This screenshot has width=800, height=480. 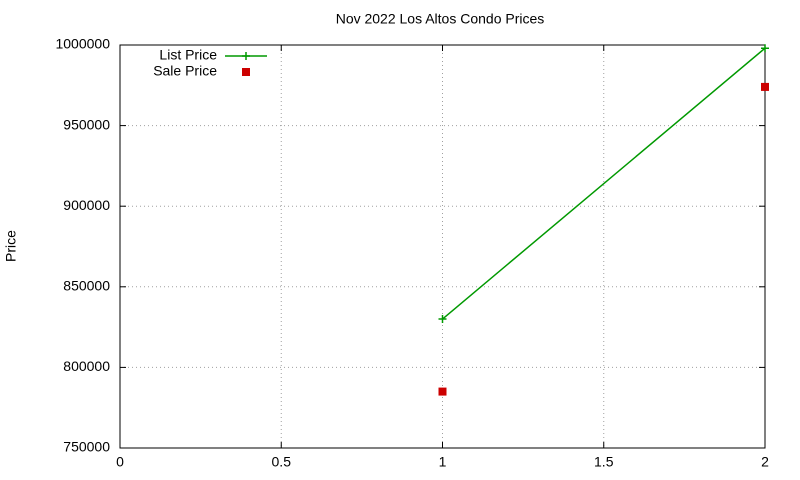 I want to click on y-tick-label: 850000, so click(x=86, y=286).